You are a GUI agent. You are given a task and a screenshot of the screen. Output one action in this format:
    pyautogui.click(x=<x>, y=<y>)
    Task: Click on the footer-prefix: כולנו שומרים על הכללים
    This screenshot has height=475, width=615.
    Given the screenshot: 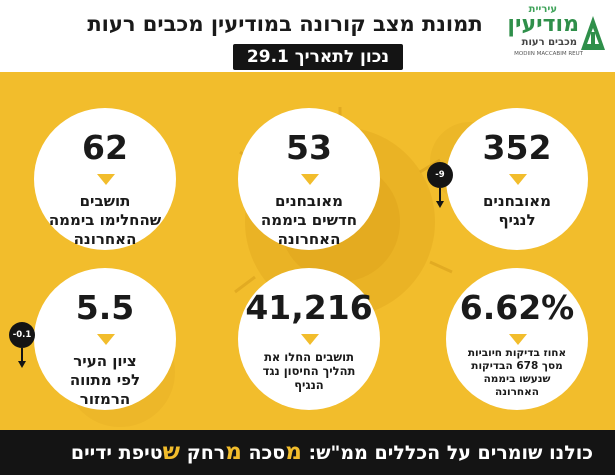 What is the action you would take?
    pyautogui.click(x=483, y=453)
    